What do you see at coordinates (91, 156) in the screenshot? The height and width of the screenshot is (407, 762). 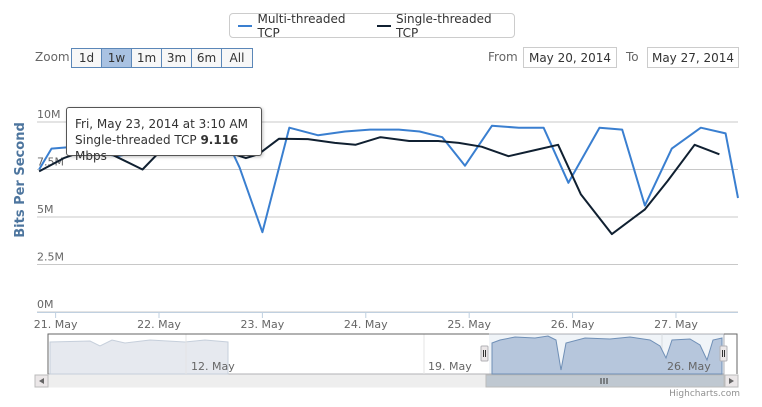 I see `tooltip-unit: Mbps` at bounding box center [91, 156].